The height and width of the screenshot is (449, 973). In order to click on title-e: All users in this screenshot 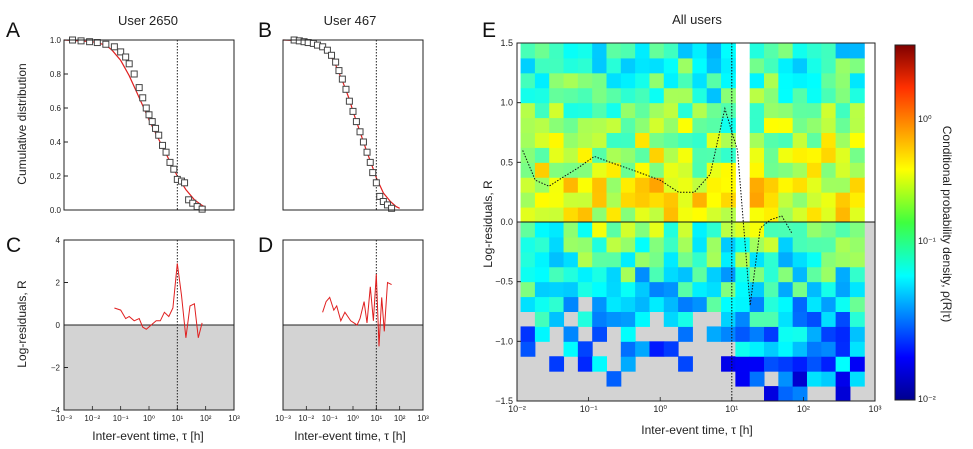, I will do `click(697, 19)`.